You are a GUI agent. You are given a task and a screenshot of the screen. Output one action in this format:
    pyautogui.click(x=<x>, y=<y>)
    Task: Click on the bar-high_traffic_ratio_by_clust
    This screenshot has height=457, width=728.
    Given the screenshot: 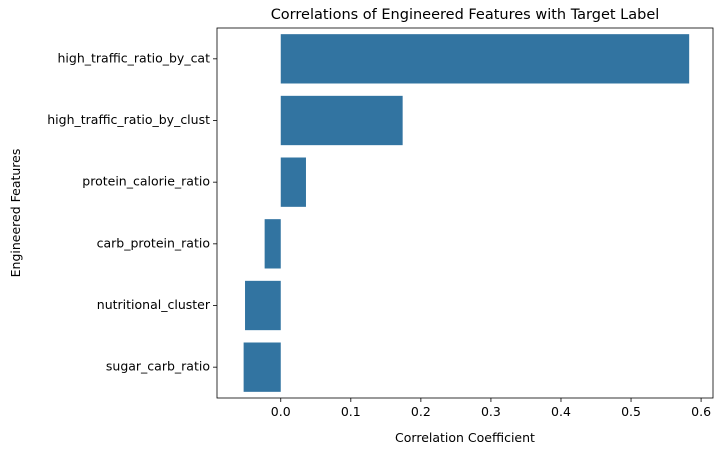 What is the action you would take?
    pyautogui.click(x=341, y=120)
    